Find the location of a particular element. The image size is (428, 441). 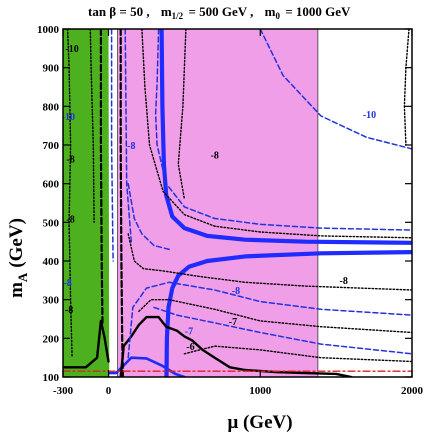

title-m0-val: = 1000 GeV is located at coordinates (318, 11).